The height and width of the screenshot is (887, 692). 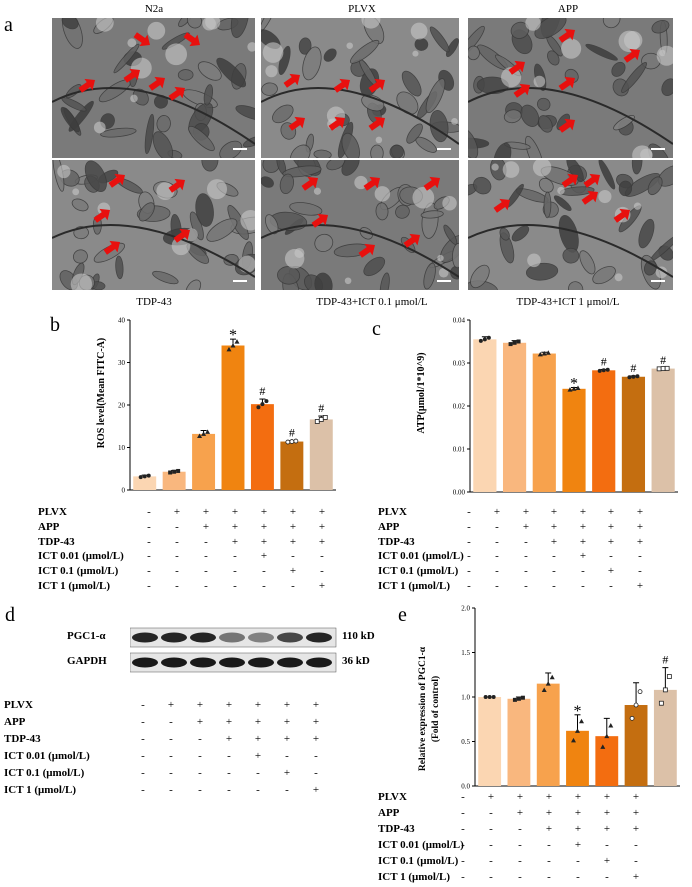 I want to click on pgc1a-ylabel-2: (Fold of control), so click(x=436, y=709).